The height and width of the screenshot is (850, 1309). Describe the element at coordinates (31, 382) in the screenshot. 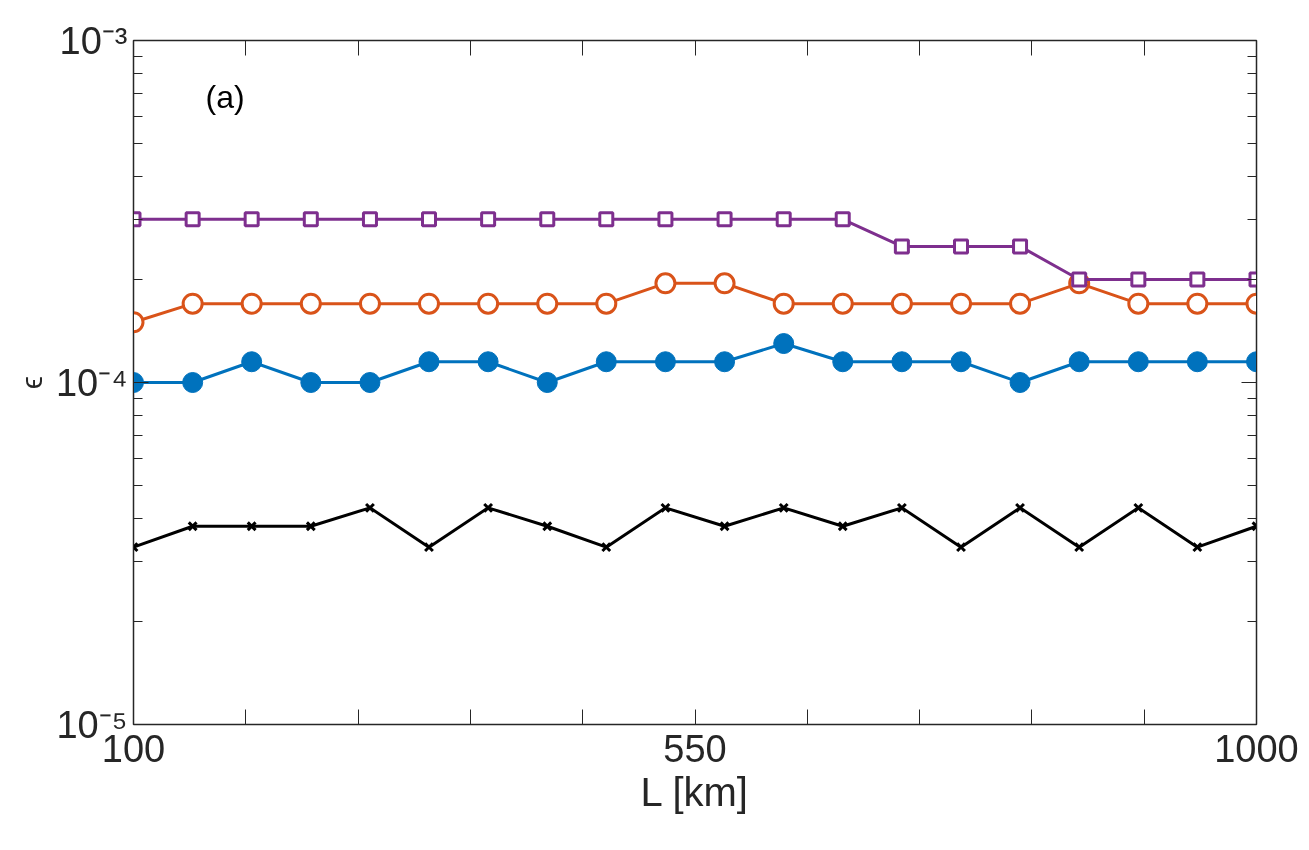

I see `y-axis-title: ϵ` at that location.